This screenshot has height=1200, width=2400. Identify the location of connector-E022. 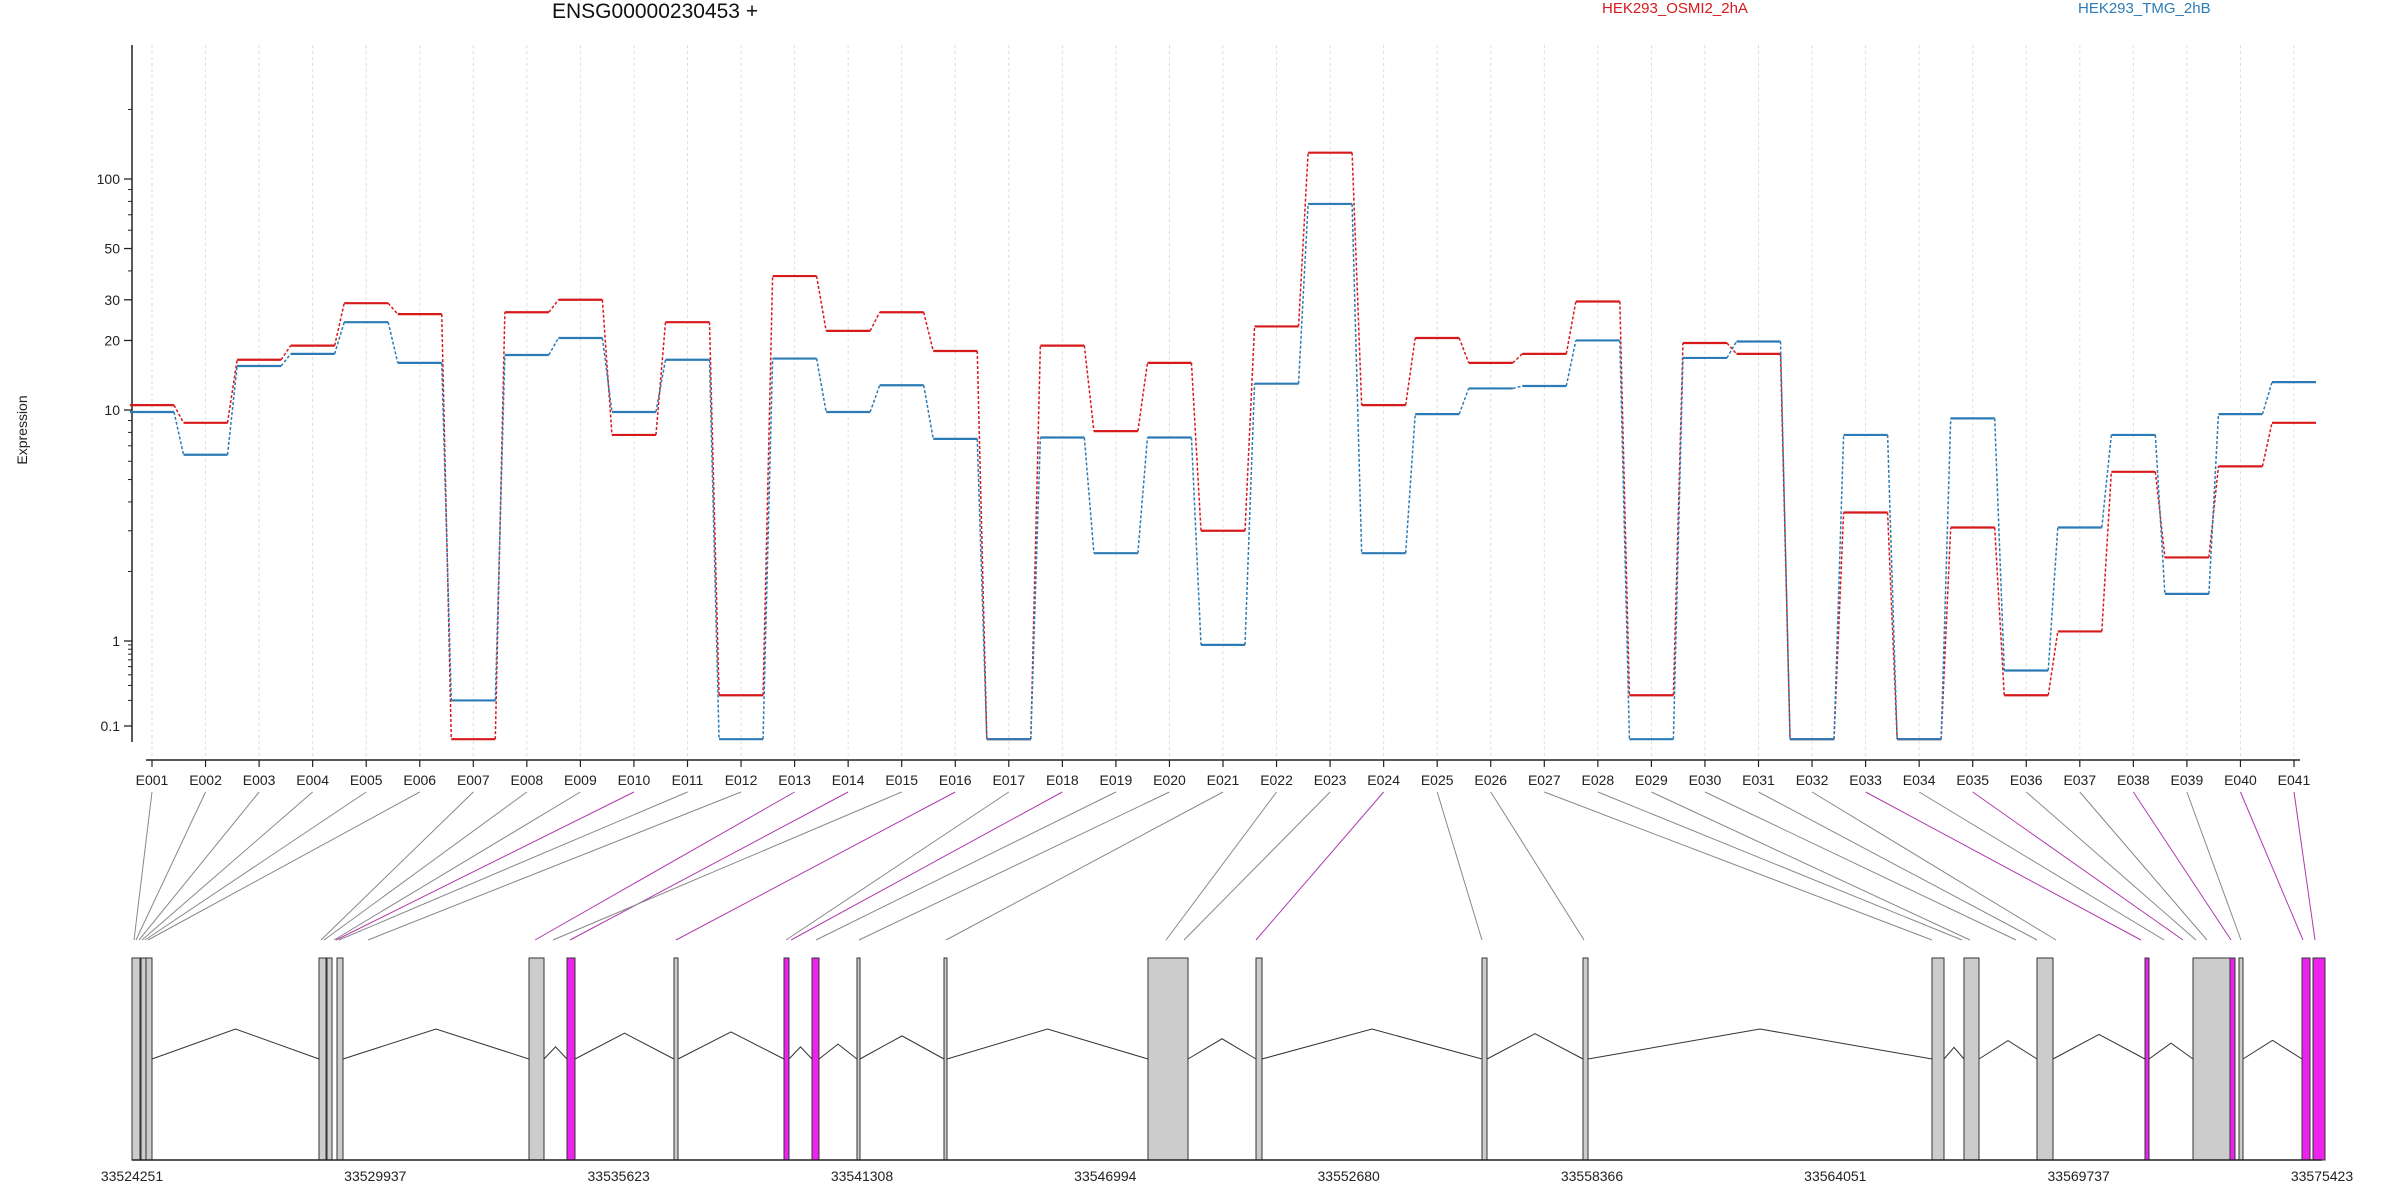
(1221, 866).